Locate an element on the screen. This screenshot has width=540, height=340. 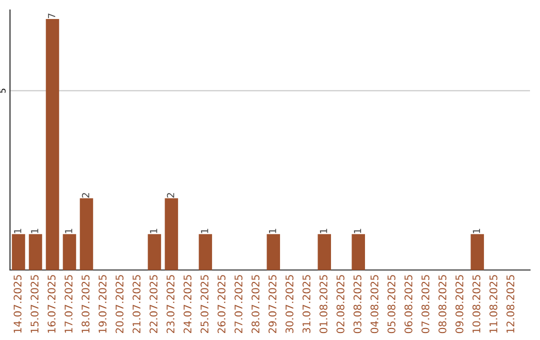
x-tick-label: 08.08.2025 is located at coordinates (442, 304).